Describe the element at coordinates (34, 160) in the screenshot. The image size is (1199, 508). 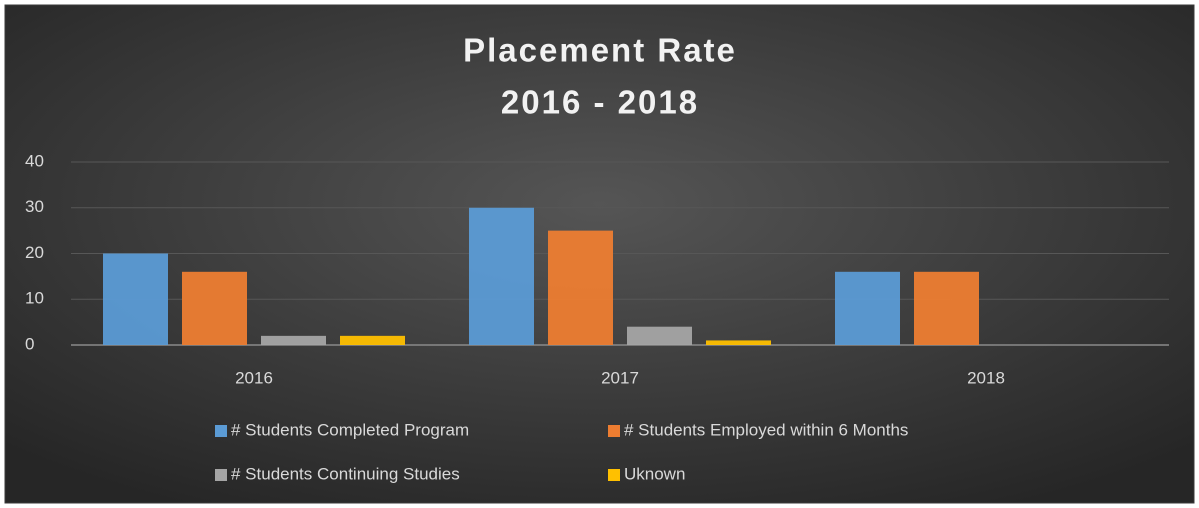
I see `y-tick-label: 40` at that location.